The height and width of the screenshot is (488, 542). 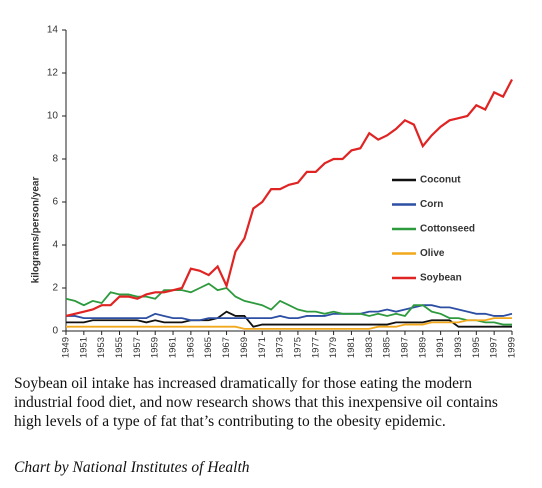 What do you see at coordinates (55, 159) in the screenshot?
I see `y-tick-label: 8` at bounding box center [55, 159].